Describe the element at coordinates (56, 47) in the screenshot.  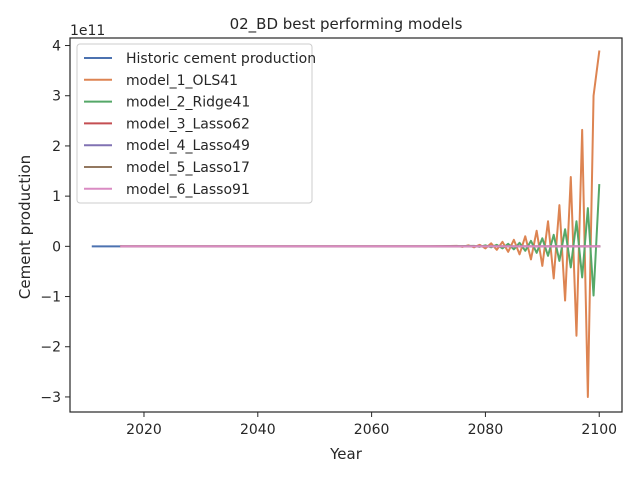
I see `y-tick-label: 4` at that location.